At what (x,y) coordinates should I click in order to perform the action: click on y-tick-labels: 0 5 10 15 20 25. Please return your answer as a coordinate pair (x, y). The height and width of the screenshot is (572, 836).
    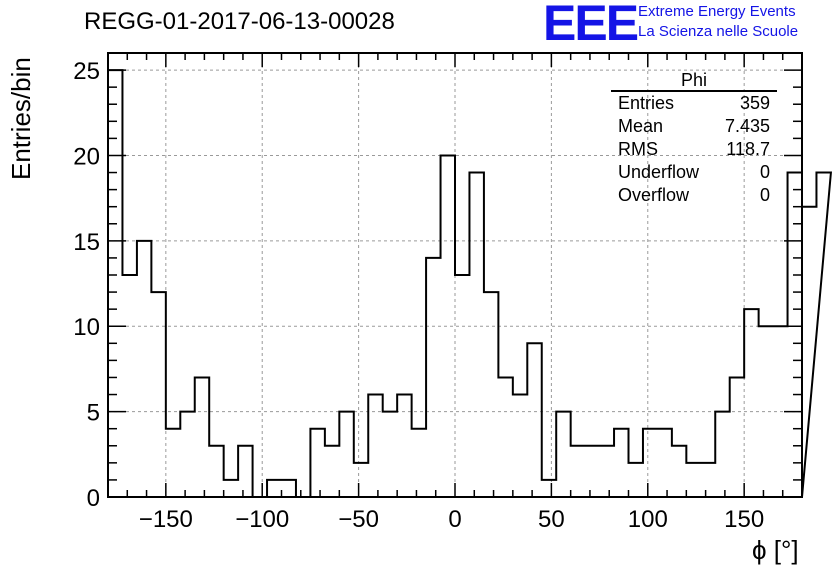
    Looking at the image, I should click on (86, 285).